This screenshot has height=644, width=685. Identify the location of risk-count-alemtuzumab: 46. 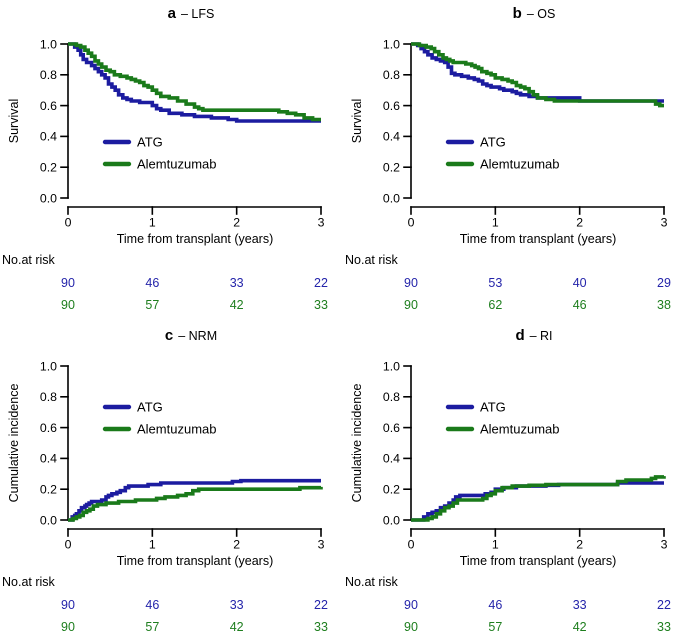
(579, 305).